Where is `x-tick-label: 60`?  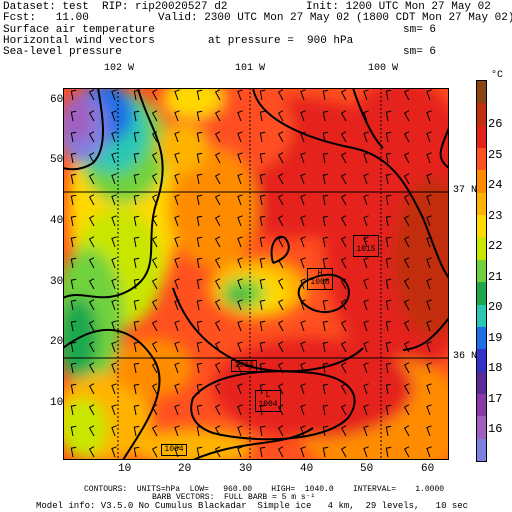
x-tick-label: 60 is located at coordinates (428, 469).